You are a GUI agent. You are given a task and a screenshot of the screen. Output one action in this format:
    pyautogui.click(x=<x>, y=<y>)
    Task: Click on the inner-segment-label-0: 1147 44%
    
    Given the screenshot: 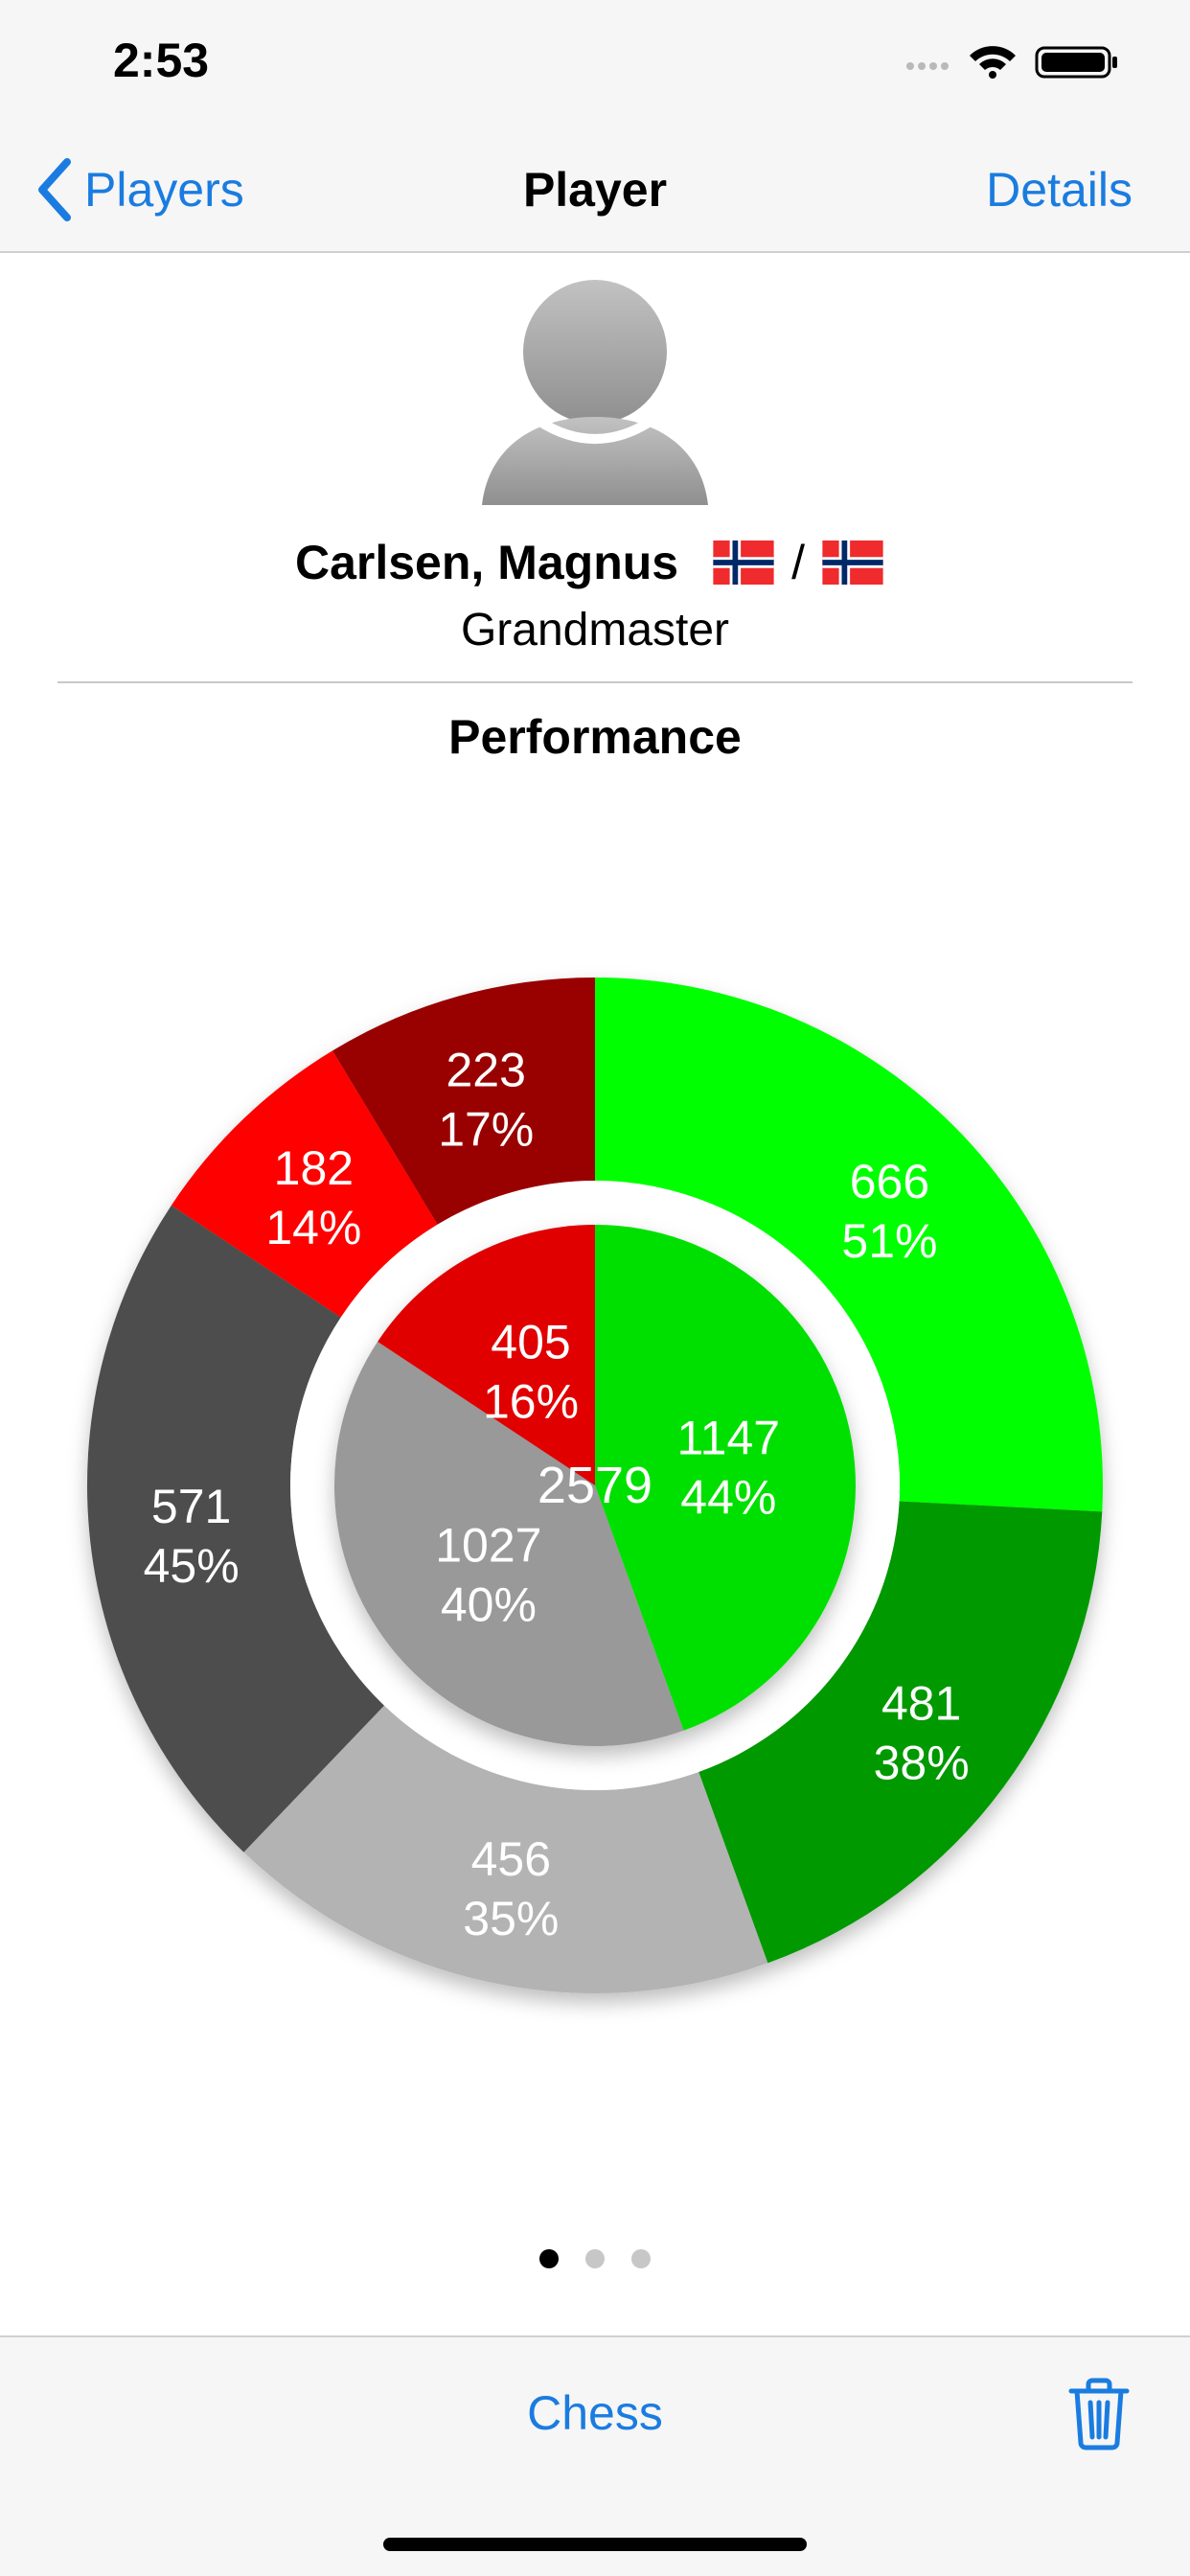 What is the action you would take?
    pyautogui.click(x=729, y=1468)
    